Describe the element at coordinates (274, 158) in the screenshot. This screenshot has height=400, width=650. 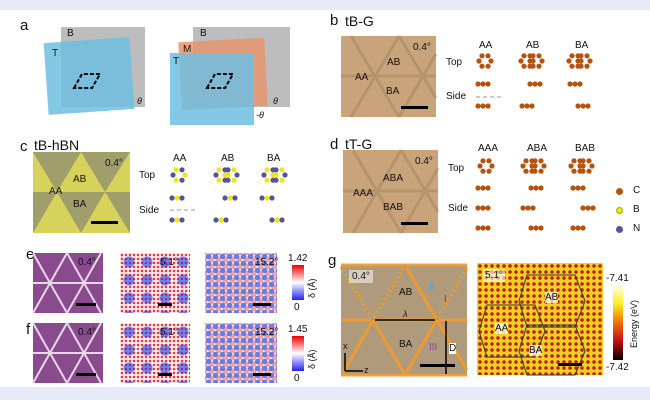
I see `column-ba: BA` at that location.